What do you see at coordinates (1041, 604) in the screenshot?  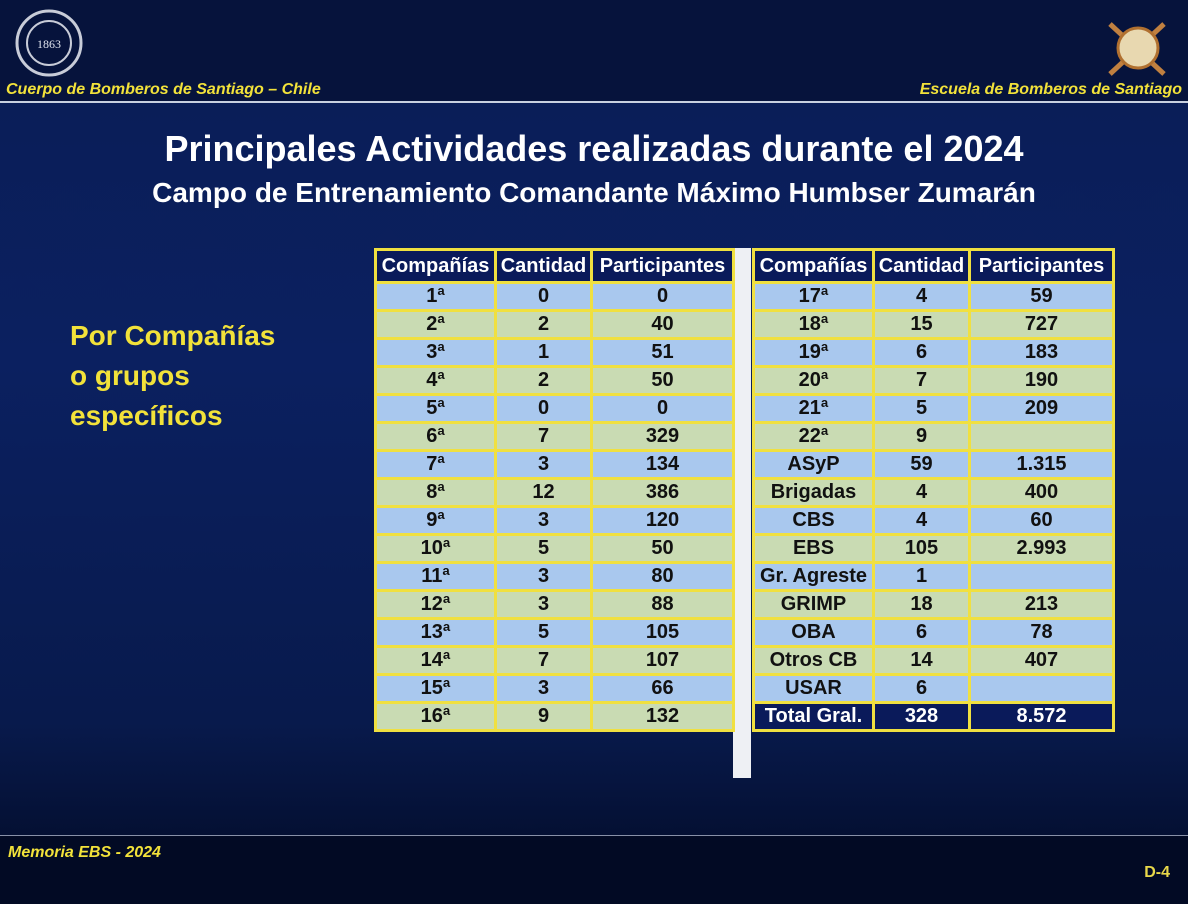 I see `table-cell: 213` at bounding box center [1041, 604].